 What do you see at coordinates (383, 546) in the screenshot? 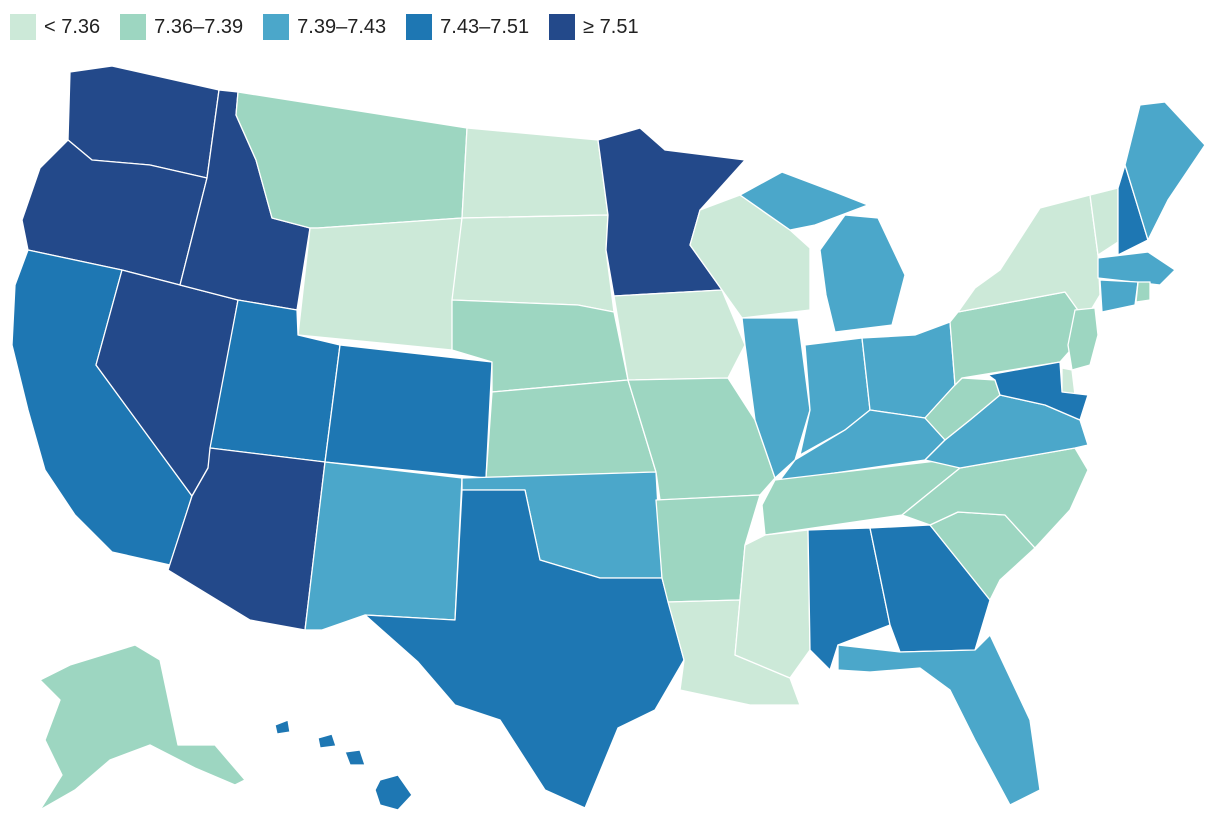
I see `state-new-mexico` at bounding box center [383, 546].